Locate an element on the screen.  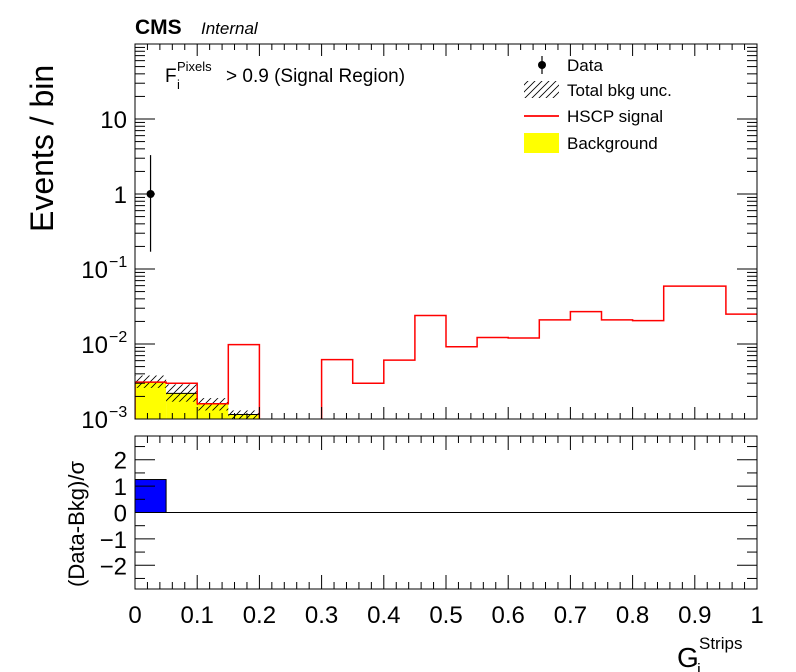
svg-text: Strips is located at coordinates (720, 643).